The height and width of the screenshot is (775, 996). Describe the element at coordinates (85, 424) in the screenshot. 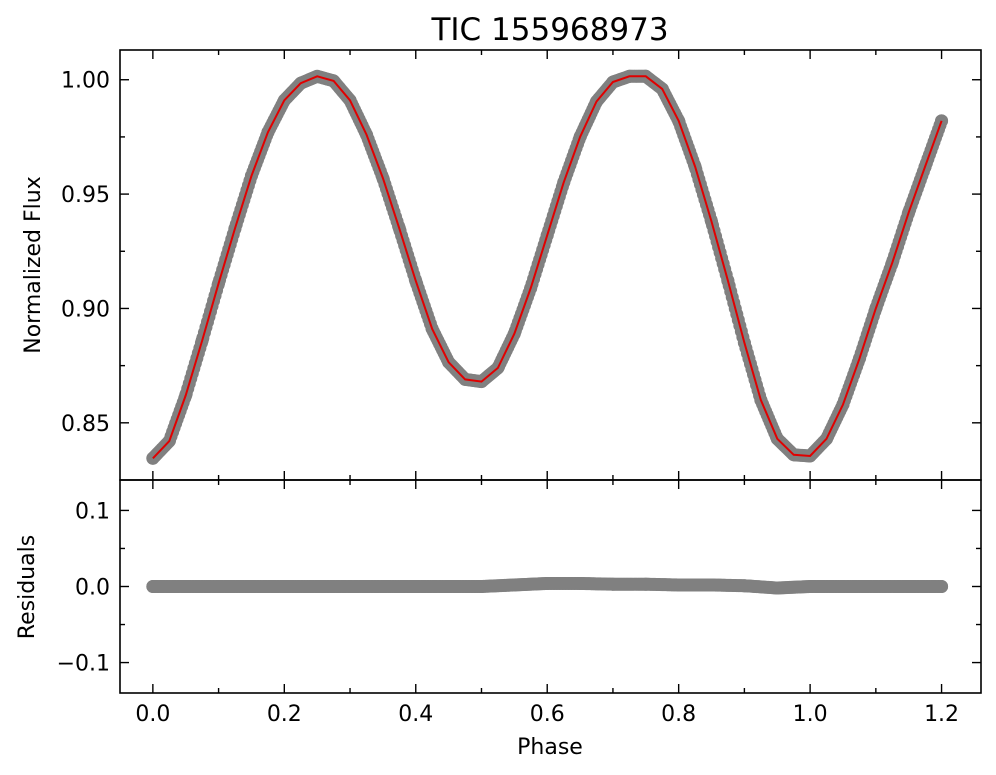

I see `y-tick-label: 0.85` at that location.